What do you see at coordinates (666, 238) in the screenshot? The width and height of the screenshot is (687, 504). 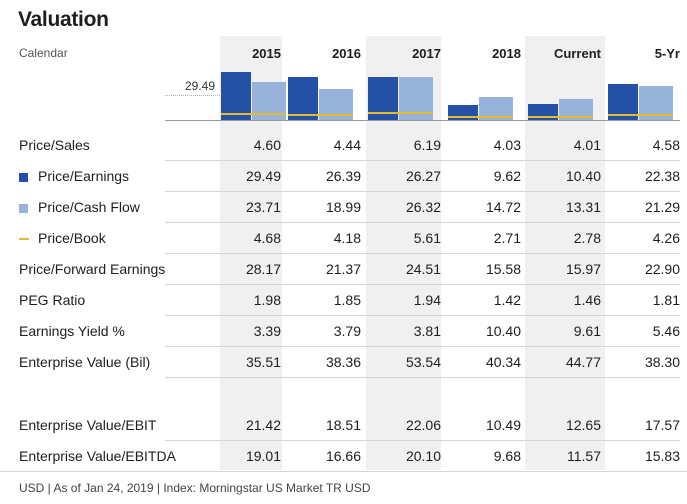 I see `cell-value: 4.26` at bounding box center [666, 238].